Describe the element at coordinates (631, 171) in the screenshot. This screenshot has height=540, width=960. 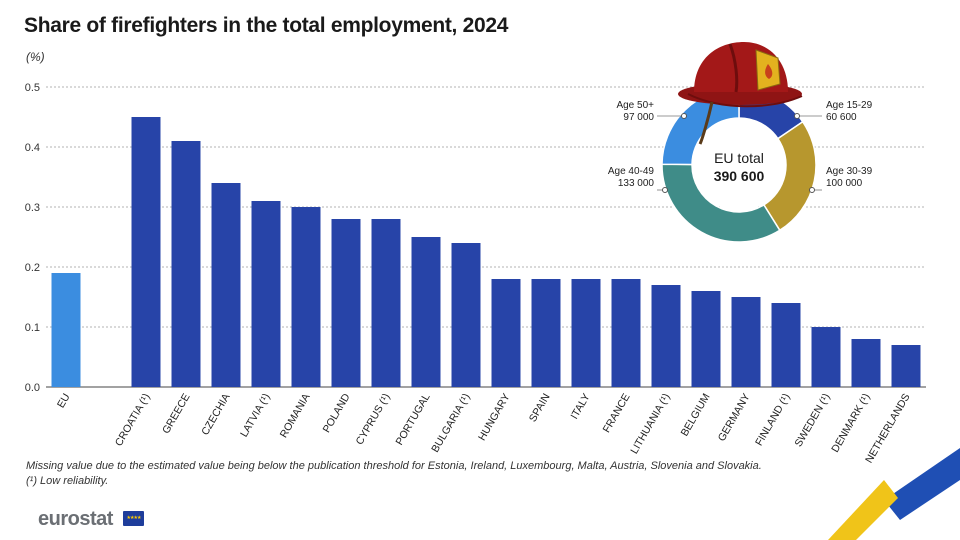
I see `donut-slice-label: Age 40-49` at that location.